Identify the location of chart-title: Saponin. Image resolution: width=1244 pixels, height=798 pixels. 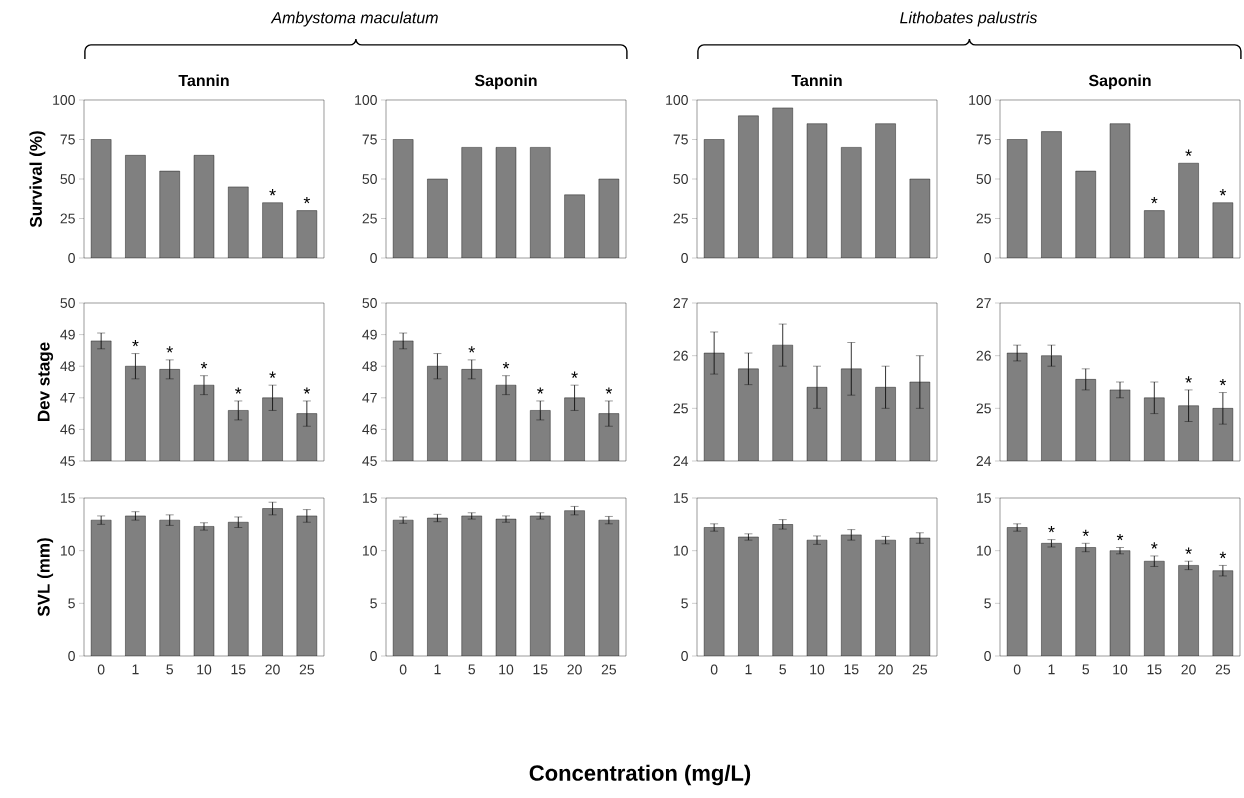
(505, 82).